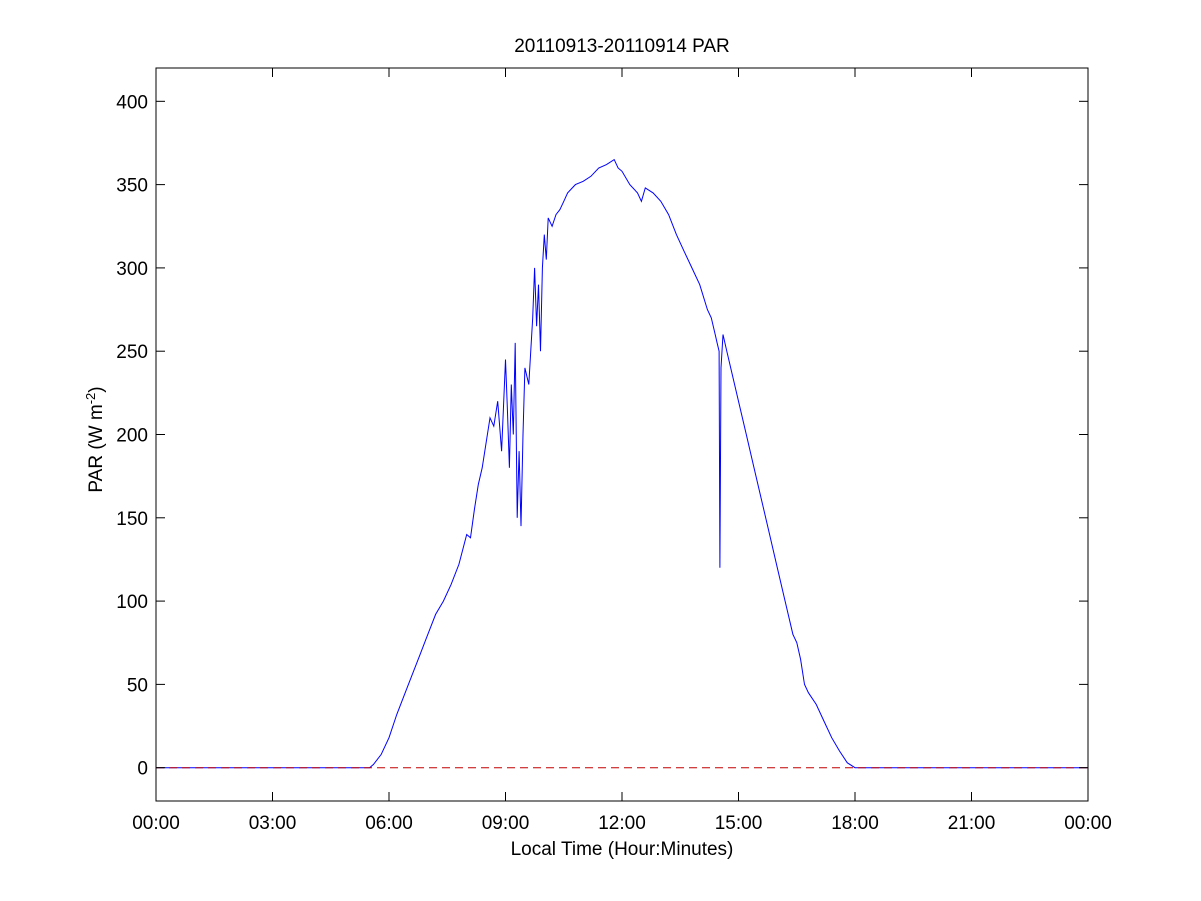 Image resolution: width=1201 pixels, height=901 pixels. What do you see at coordinates (132, 602) in the screenshot?
I see `y-tick-label: 100` at bounding box center [132, 602].